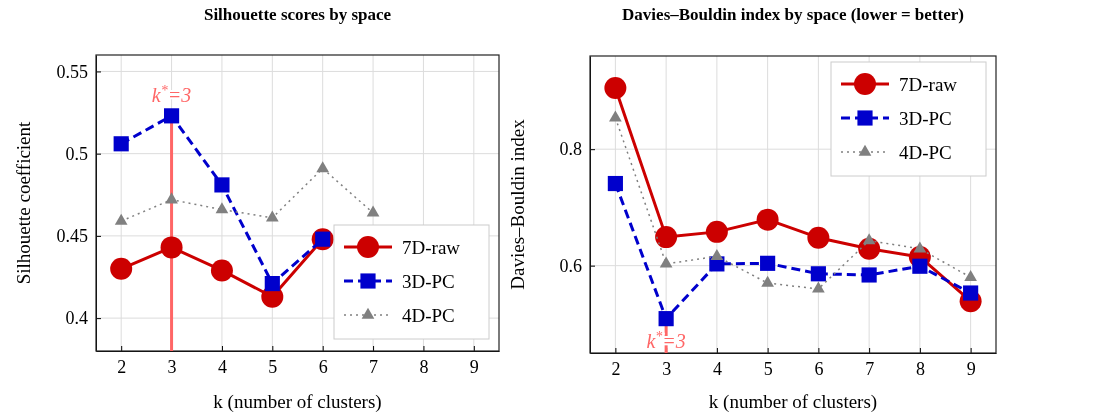 Image resolution: width=1093 pixels, height=419 pixels. Describe the element at coordinates (297, 14) in the screenshot. I see `chart-title: Silhouette scores by space` at that location.